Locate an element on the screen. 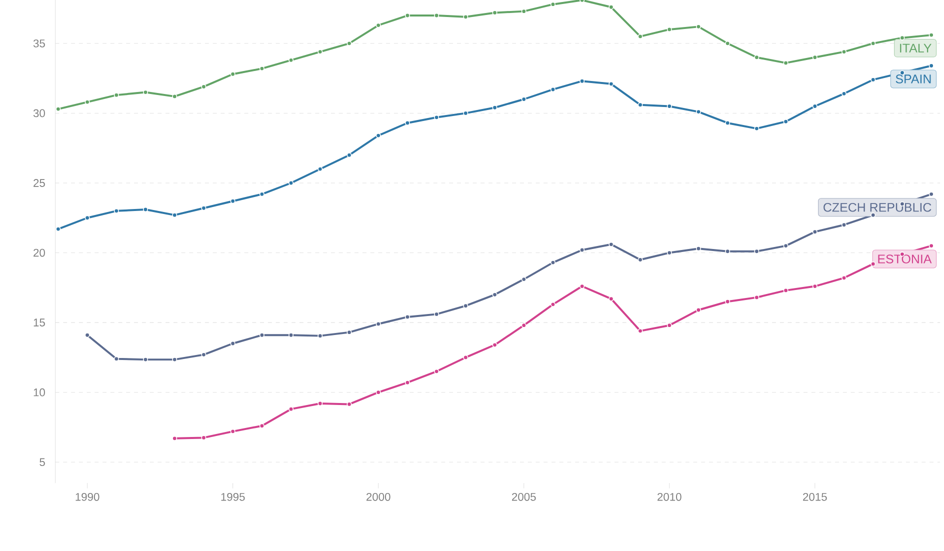 The height and width of the screenshot is (551, 944). y-tick-label: 15 is located at coordinates (39, 322).